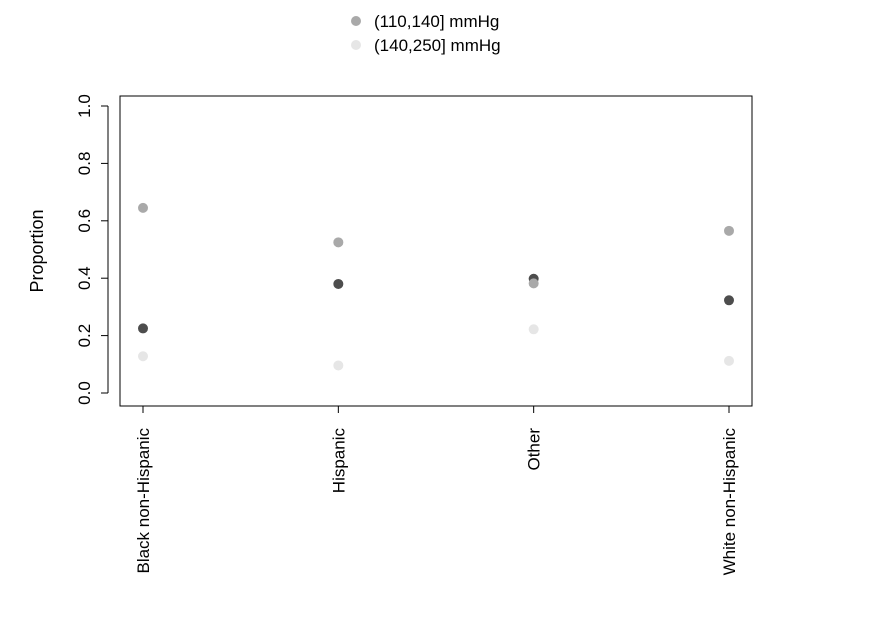 This screenshot has height=624, width=876. Describe the element at coordinates (92, 249) in the screenshot. I see `y-axis: 0.0 0.2 0.4 0.6 0.8 1.0` at that location.